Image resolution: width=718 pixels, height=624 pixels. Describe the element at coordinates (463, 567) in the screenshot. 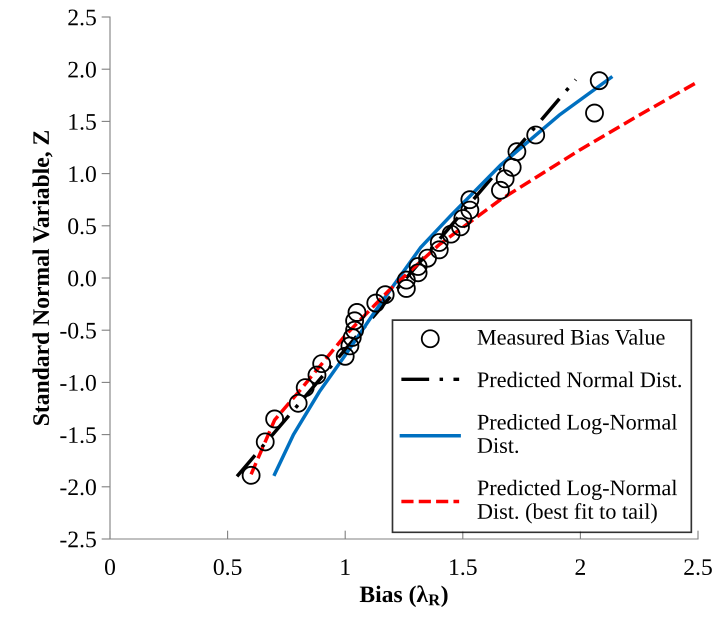

I see `x-tick-label: 1.5` at that location.